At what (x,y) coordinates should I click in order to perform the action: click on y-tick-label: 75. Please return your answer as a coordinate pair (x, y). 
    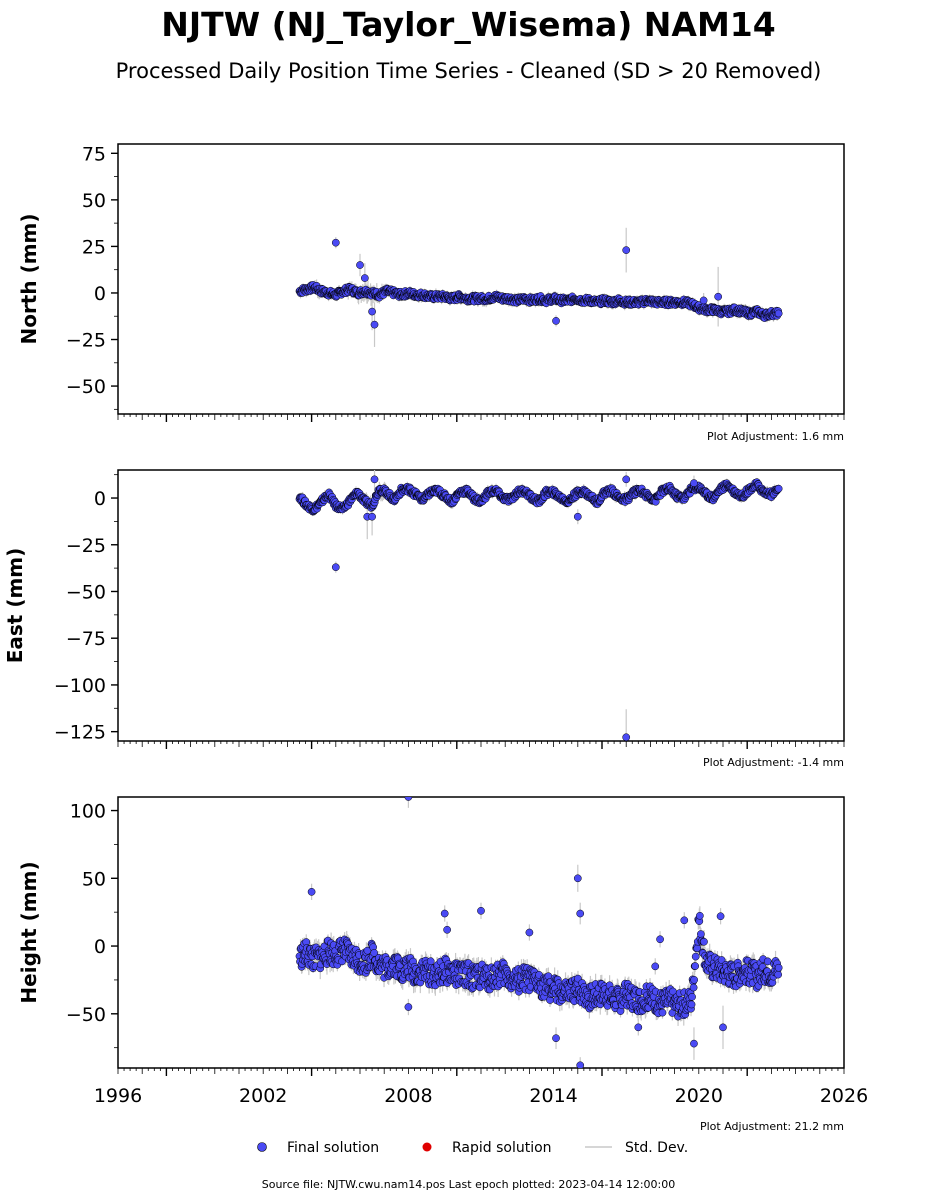
    Looking at the image, I should click on (94, 154).